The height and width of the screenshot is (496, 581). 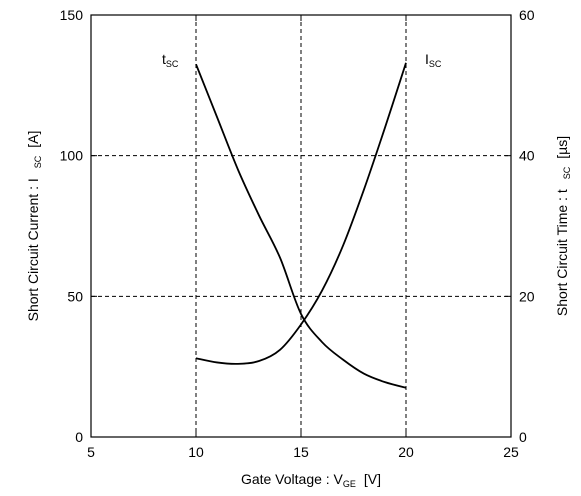 What do you see at coordinates (164, 59) in the screenshot?
I see `series-label-tsc-main: t` at bounding box center [164, 59].